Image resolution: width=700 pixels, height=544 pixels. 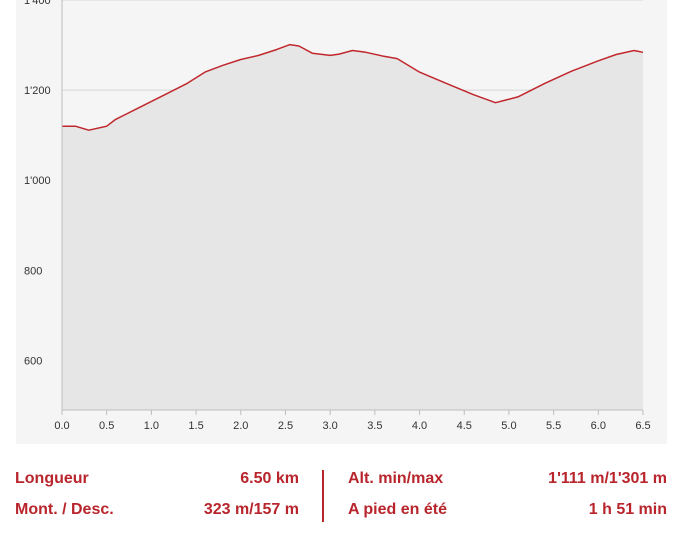 I want to click on x-tick-label: 3.0, so click(x=330, y=426).